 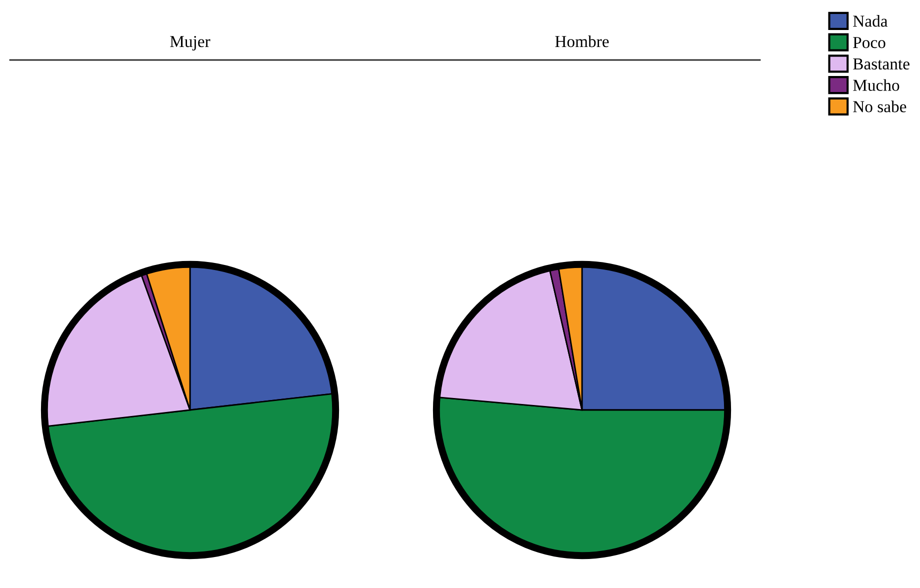 I want to click on chart-title: Hombre, so click(x=582, y=41).